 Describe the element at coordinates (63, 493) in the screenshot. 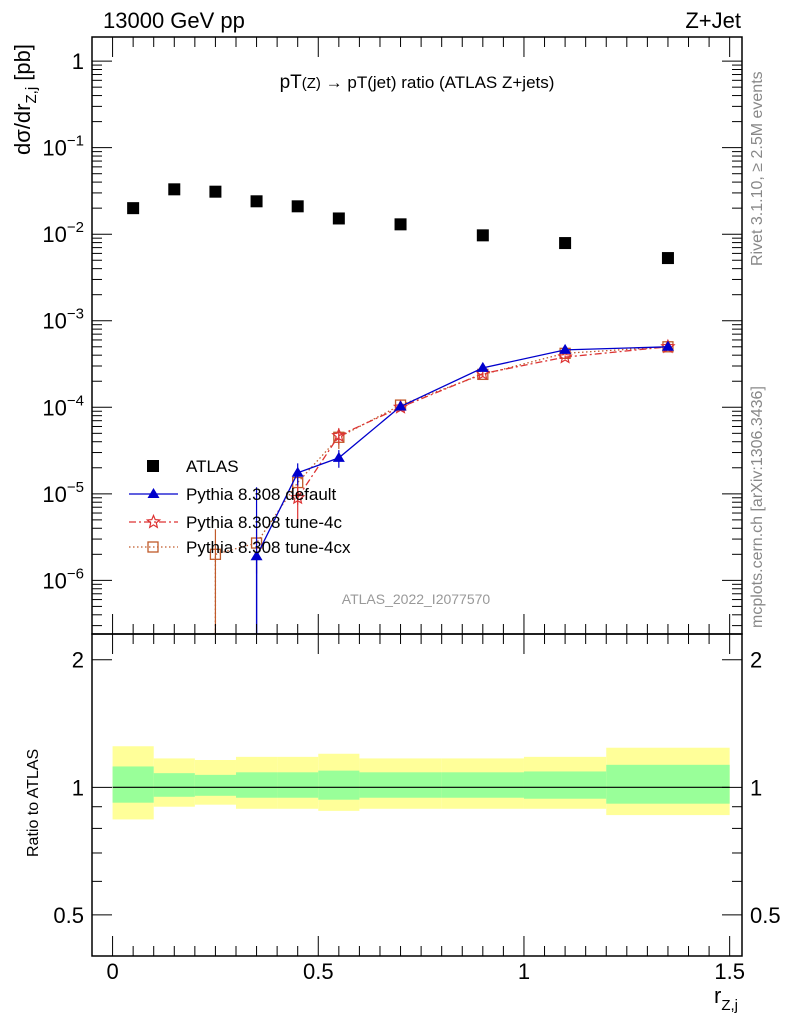

I see `main-y-tick-label: 10⁻⁵` at that location.